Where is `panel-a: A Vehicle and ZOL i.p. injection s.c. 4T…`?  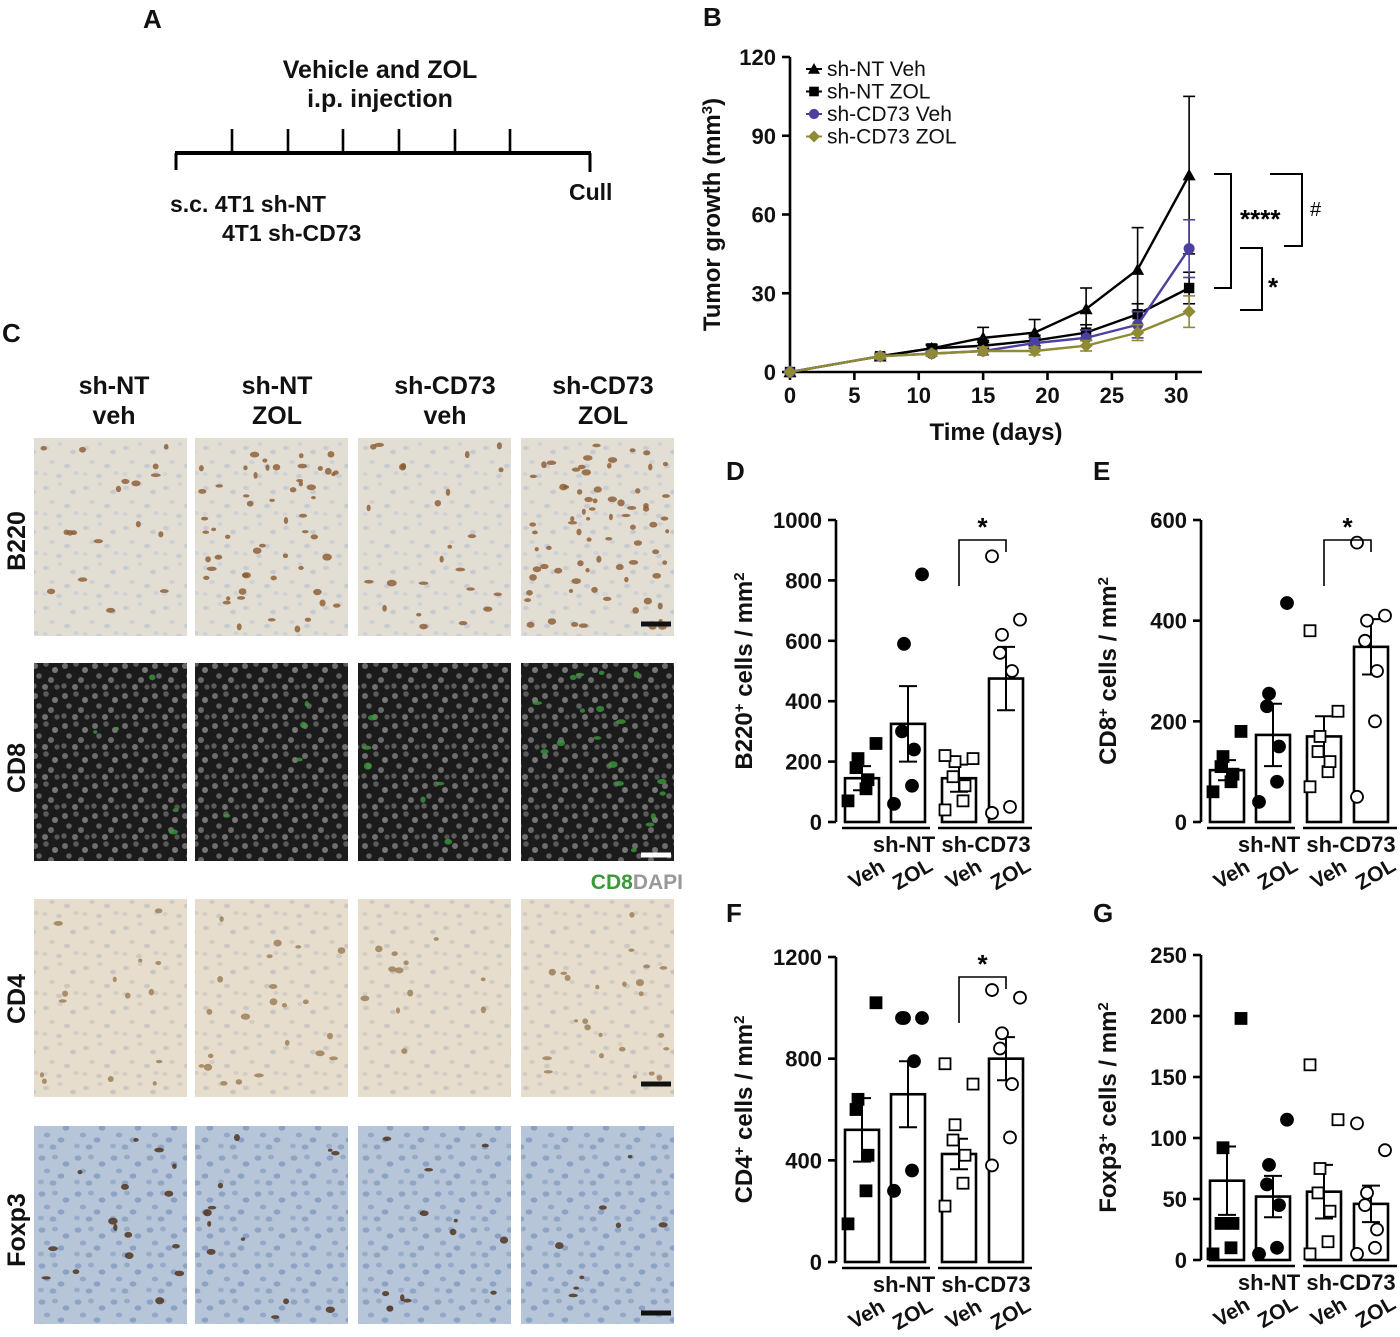
panel-a: A Vehicle and ZOL i.p. injection s.c. 4T… is located at coordinates (377, 125).